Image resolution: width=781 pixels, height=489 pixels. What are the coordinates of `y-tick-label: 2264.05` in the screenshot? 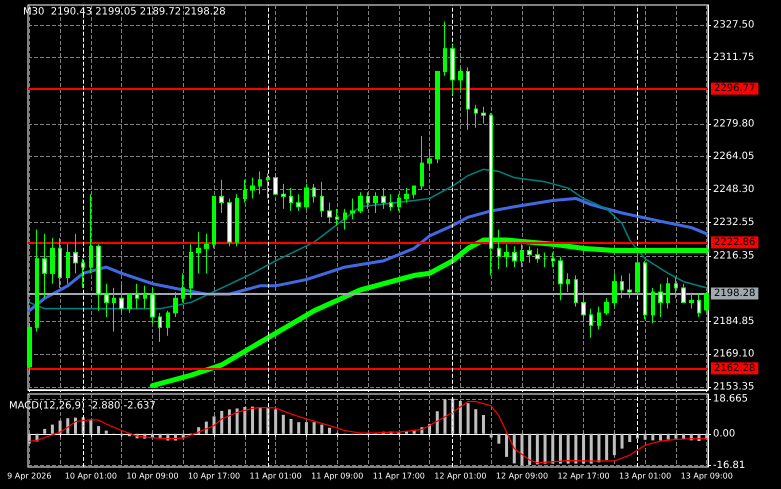 It's located at (733, 156).